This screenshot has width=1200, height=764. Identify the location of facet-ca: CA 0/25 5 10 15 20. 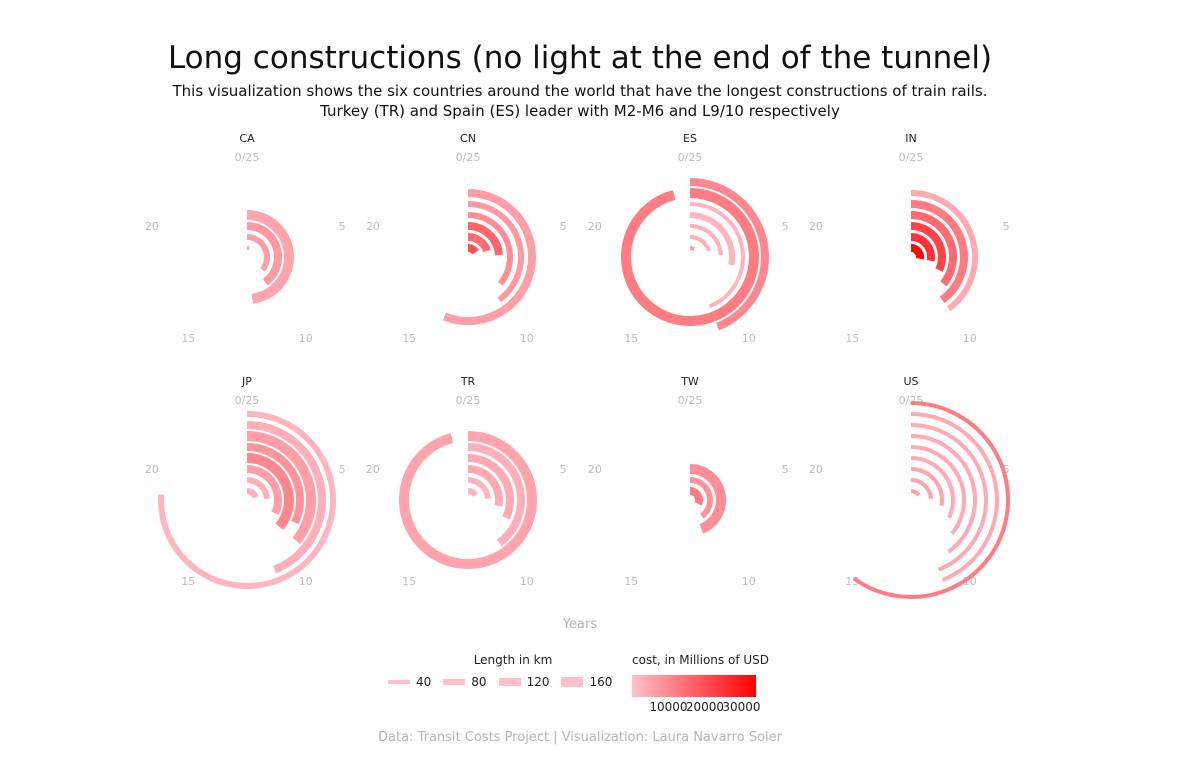
(245, 238).